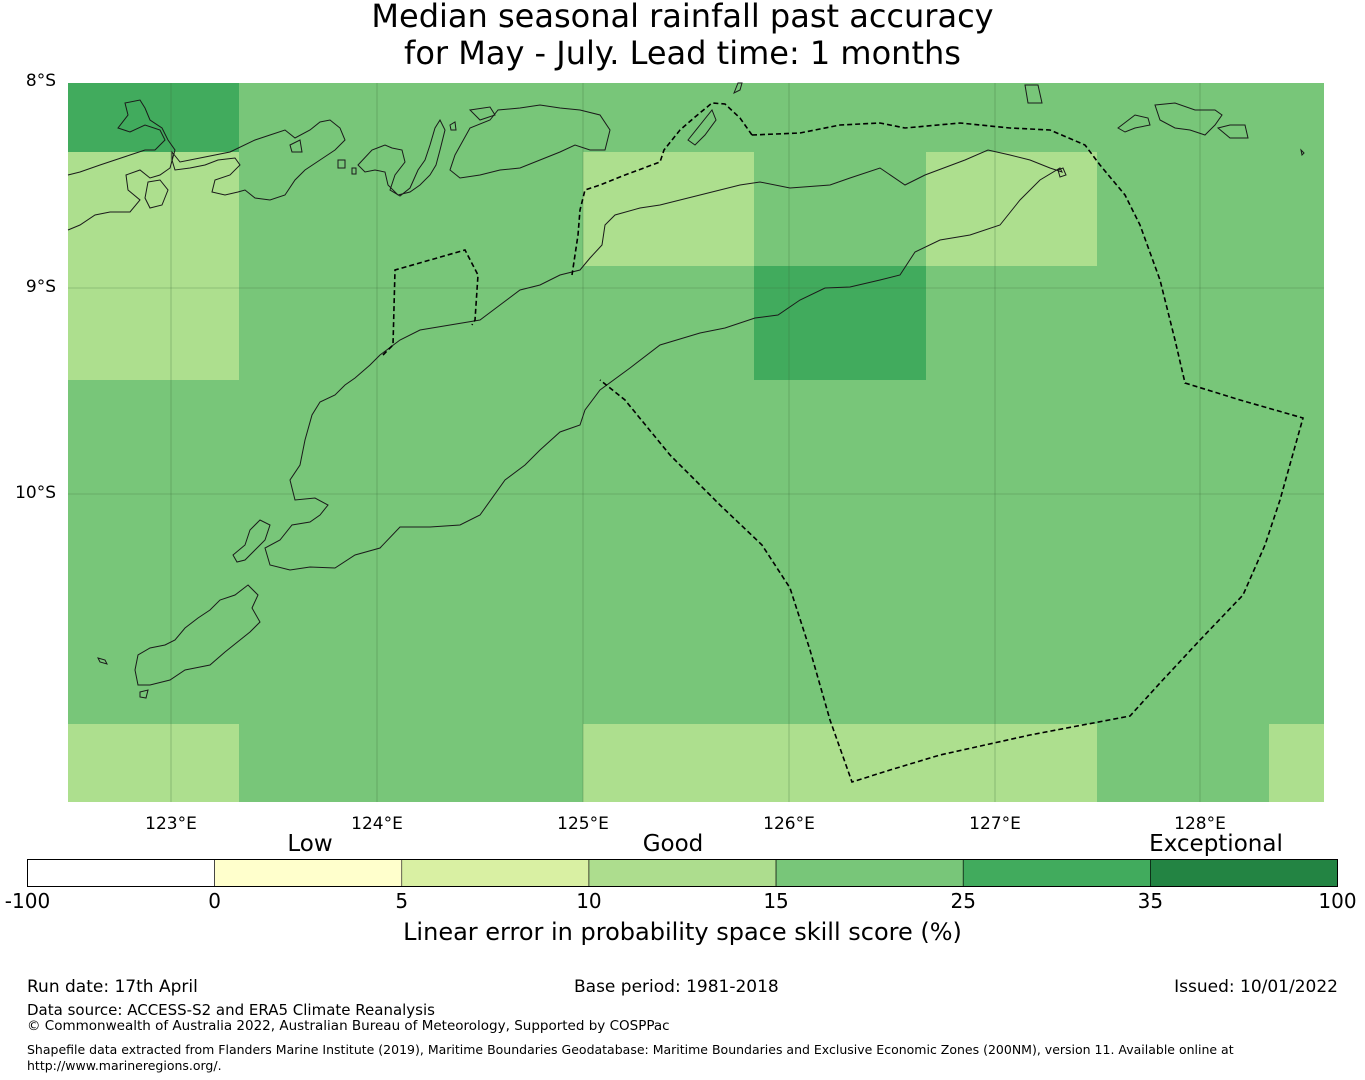 This screenshot has width=1365, height=1080. What do you see at coordinates (1200, 824) in the screenshot?
I see `lon-label: 128°E` at bounding box center [1200, 824].